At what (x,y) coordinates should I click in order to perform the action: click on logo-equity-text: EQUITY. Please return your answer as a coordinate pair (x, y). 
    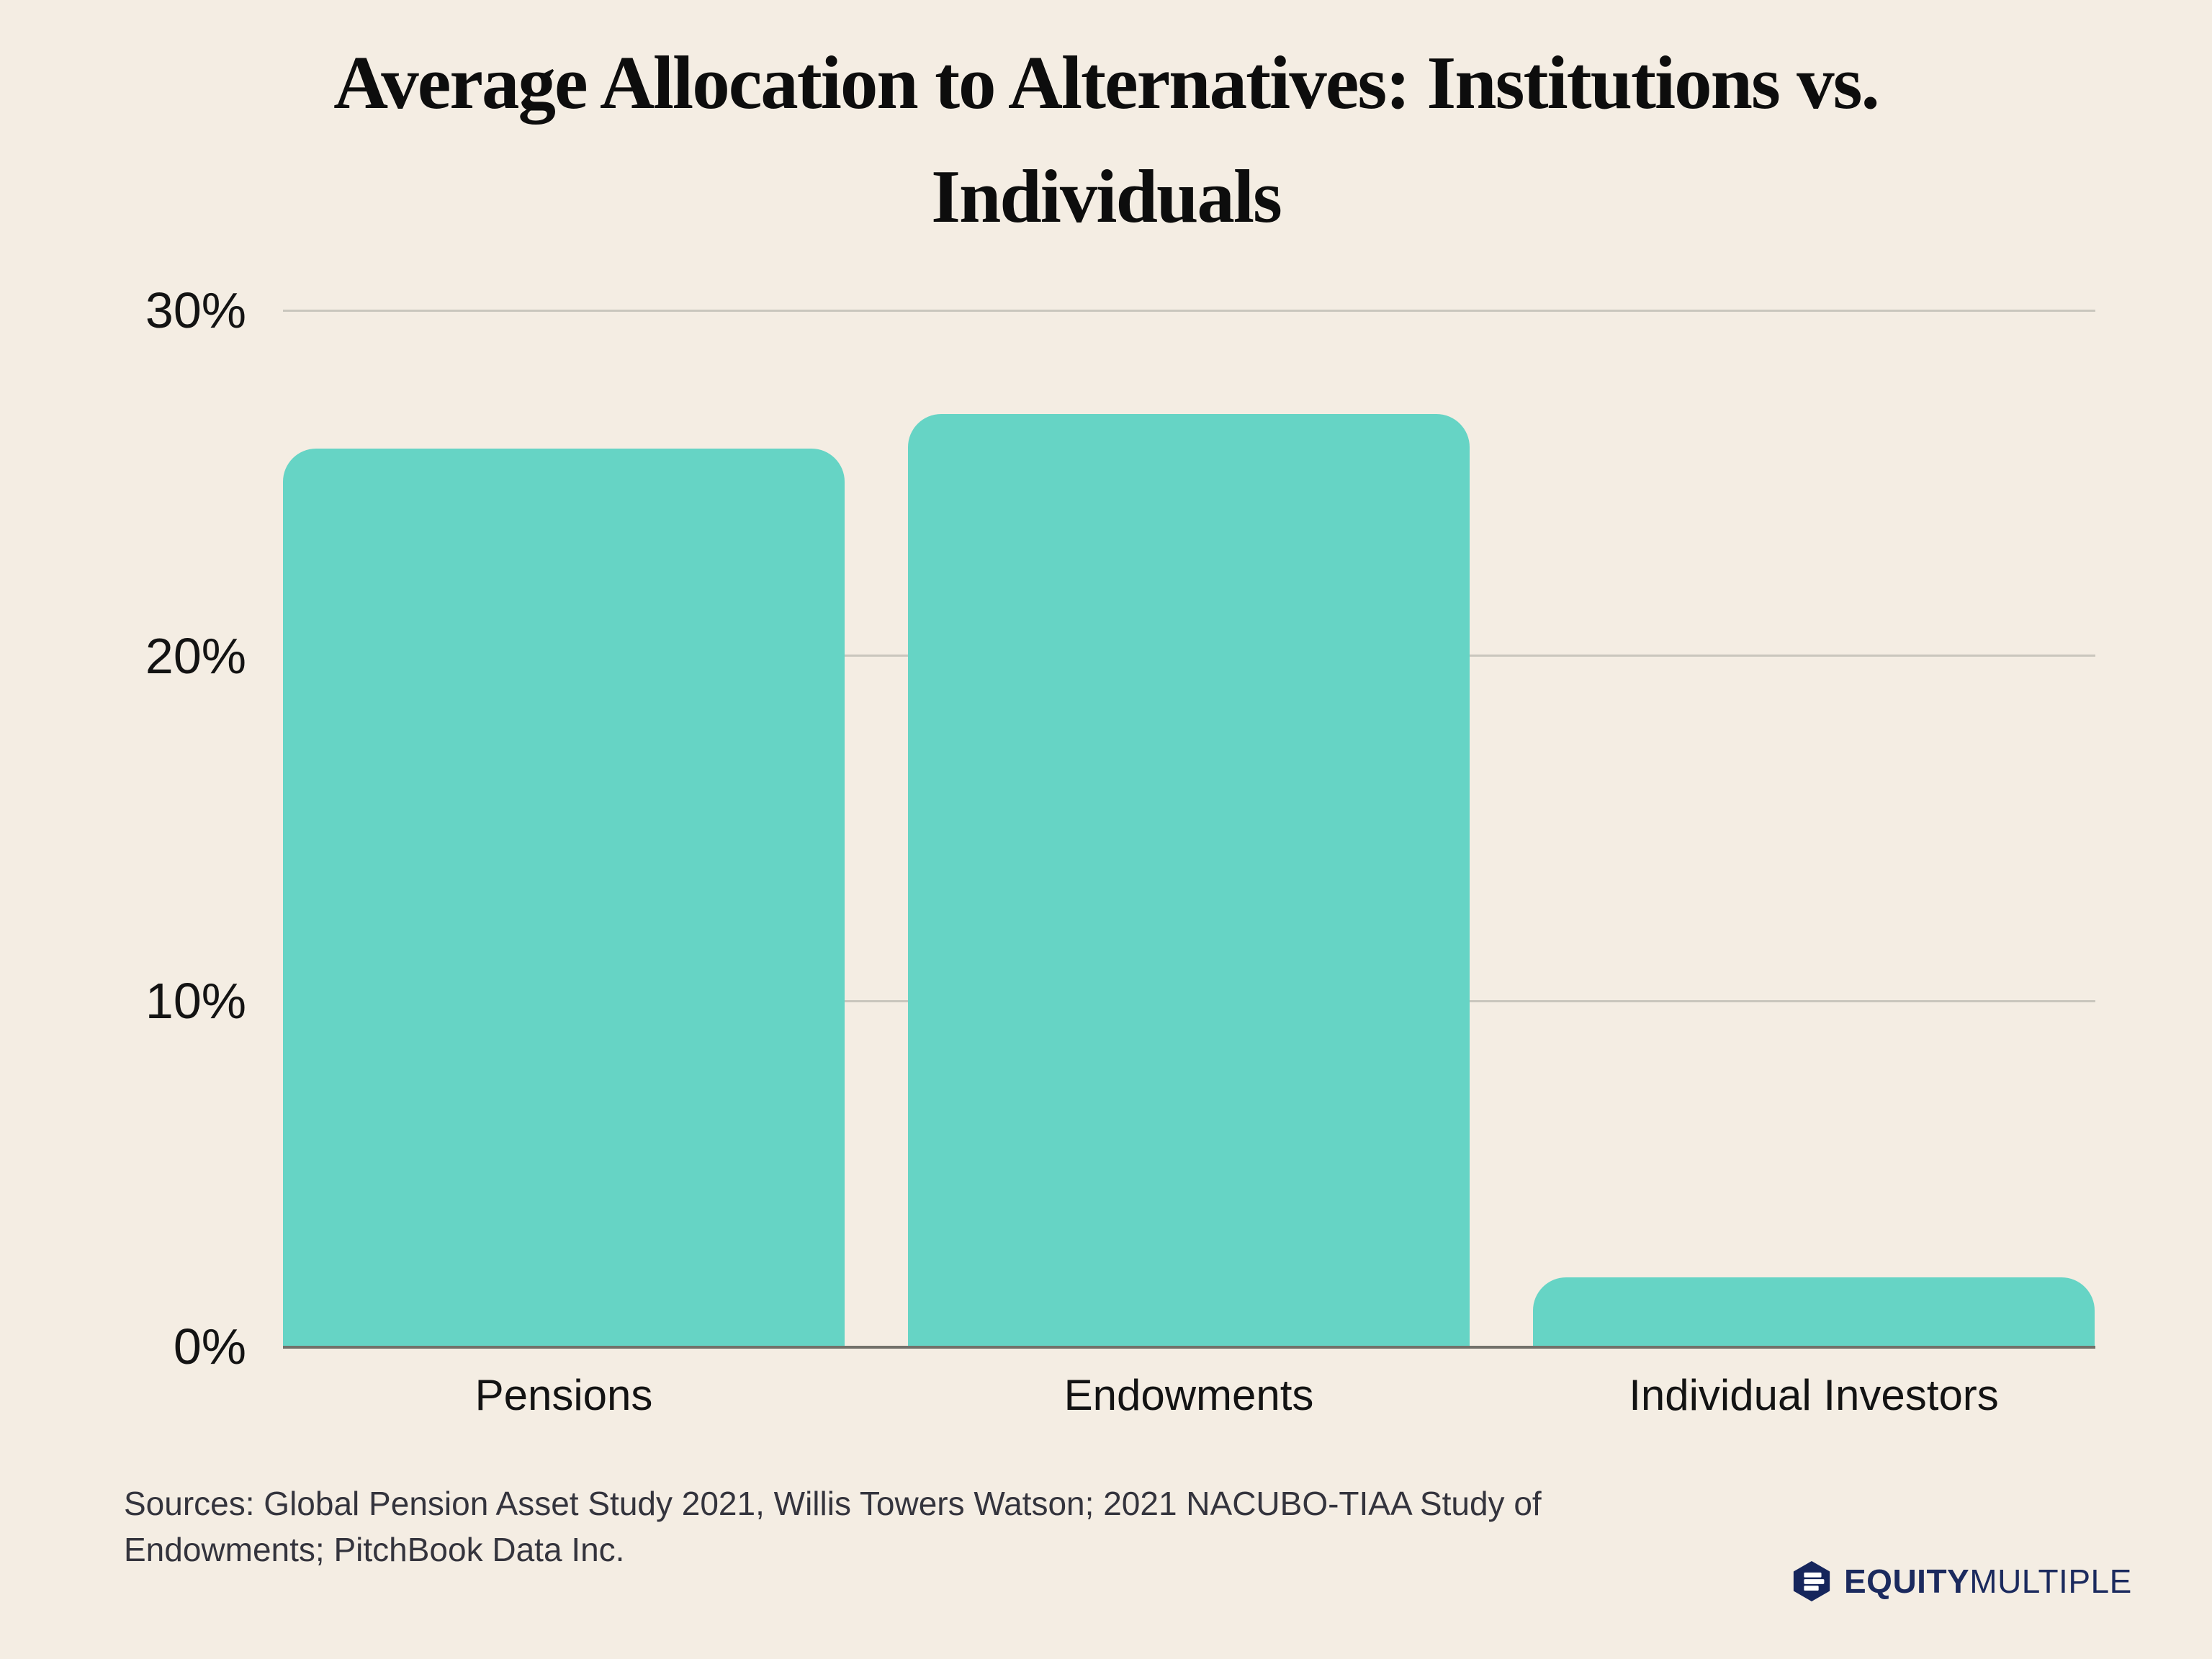
    Looking at the image, I should click on (1907, 1582).